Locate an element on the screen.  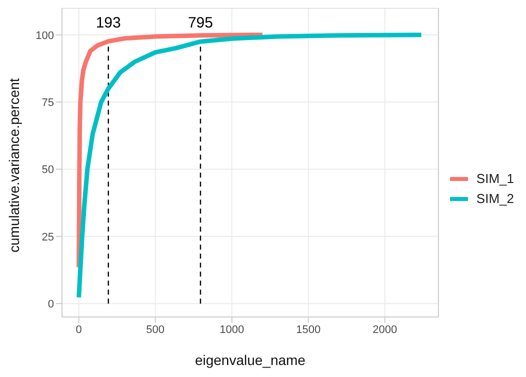
y-tick-label: 0 is located at coordinates (51, 304).